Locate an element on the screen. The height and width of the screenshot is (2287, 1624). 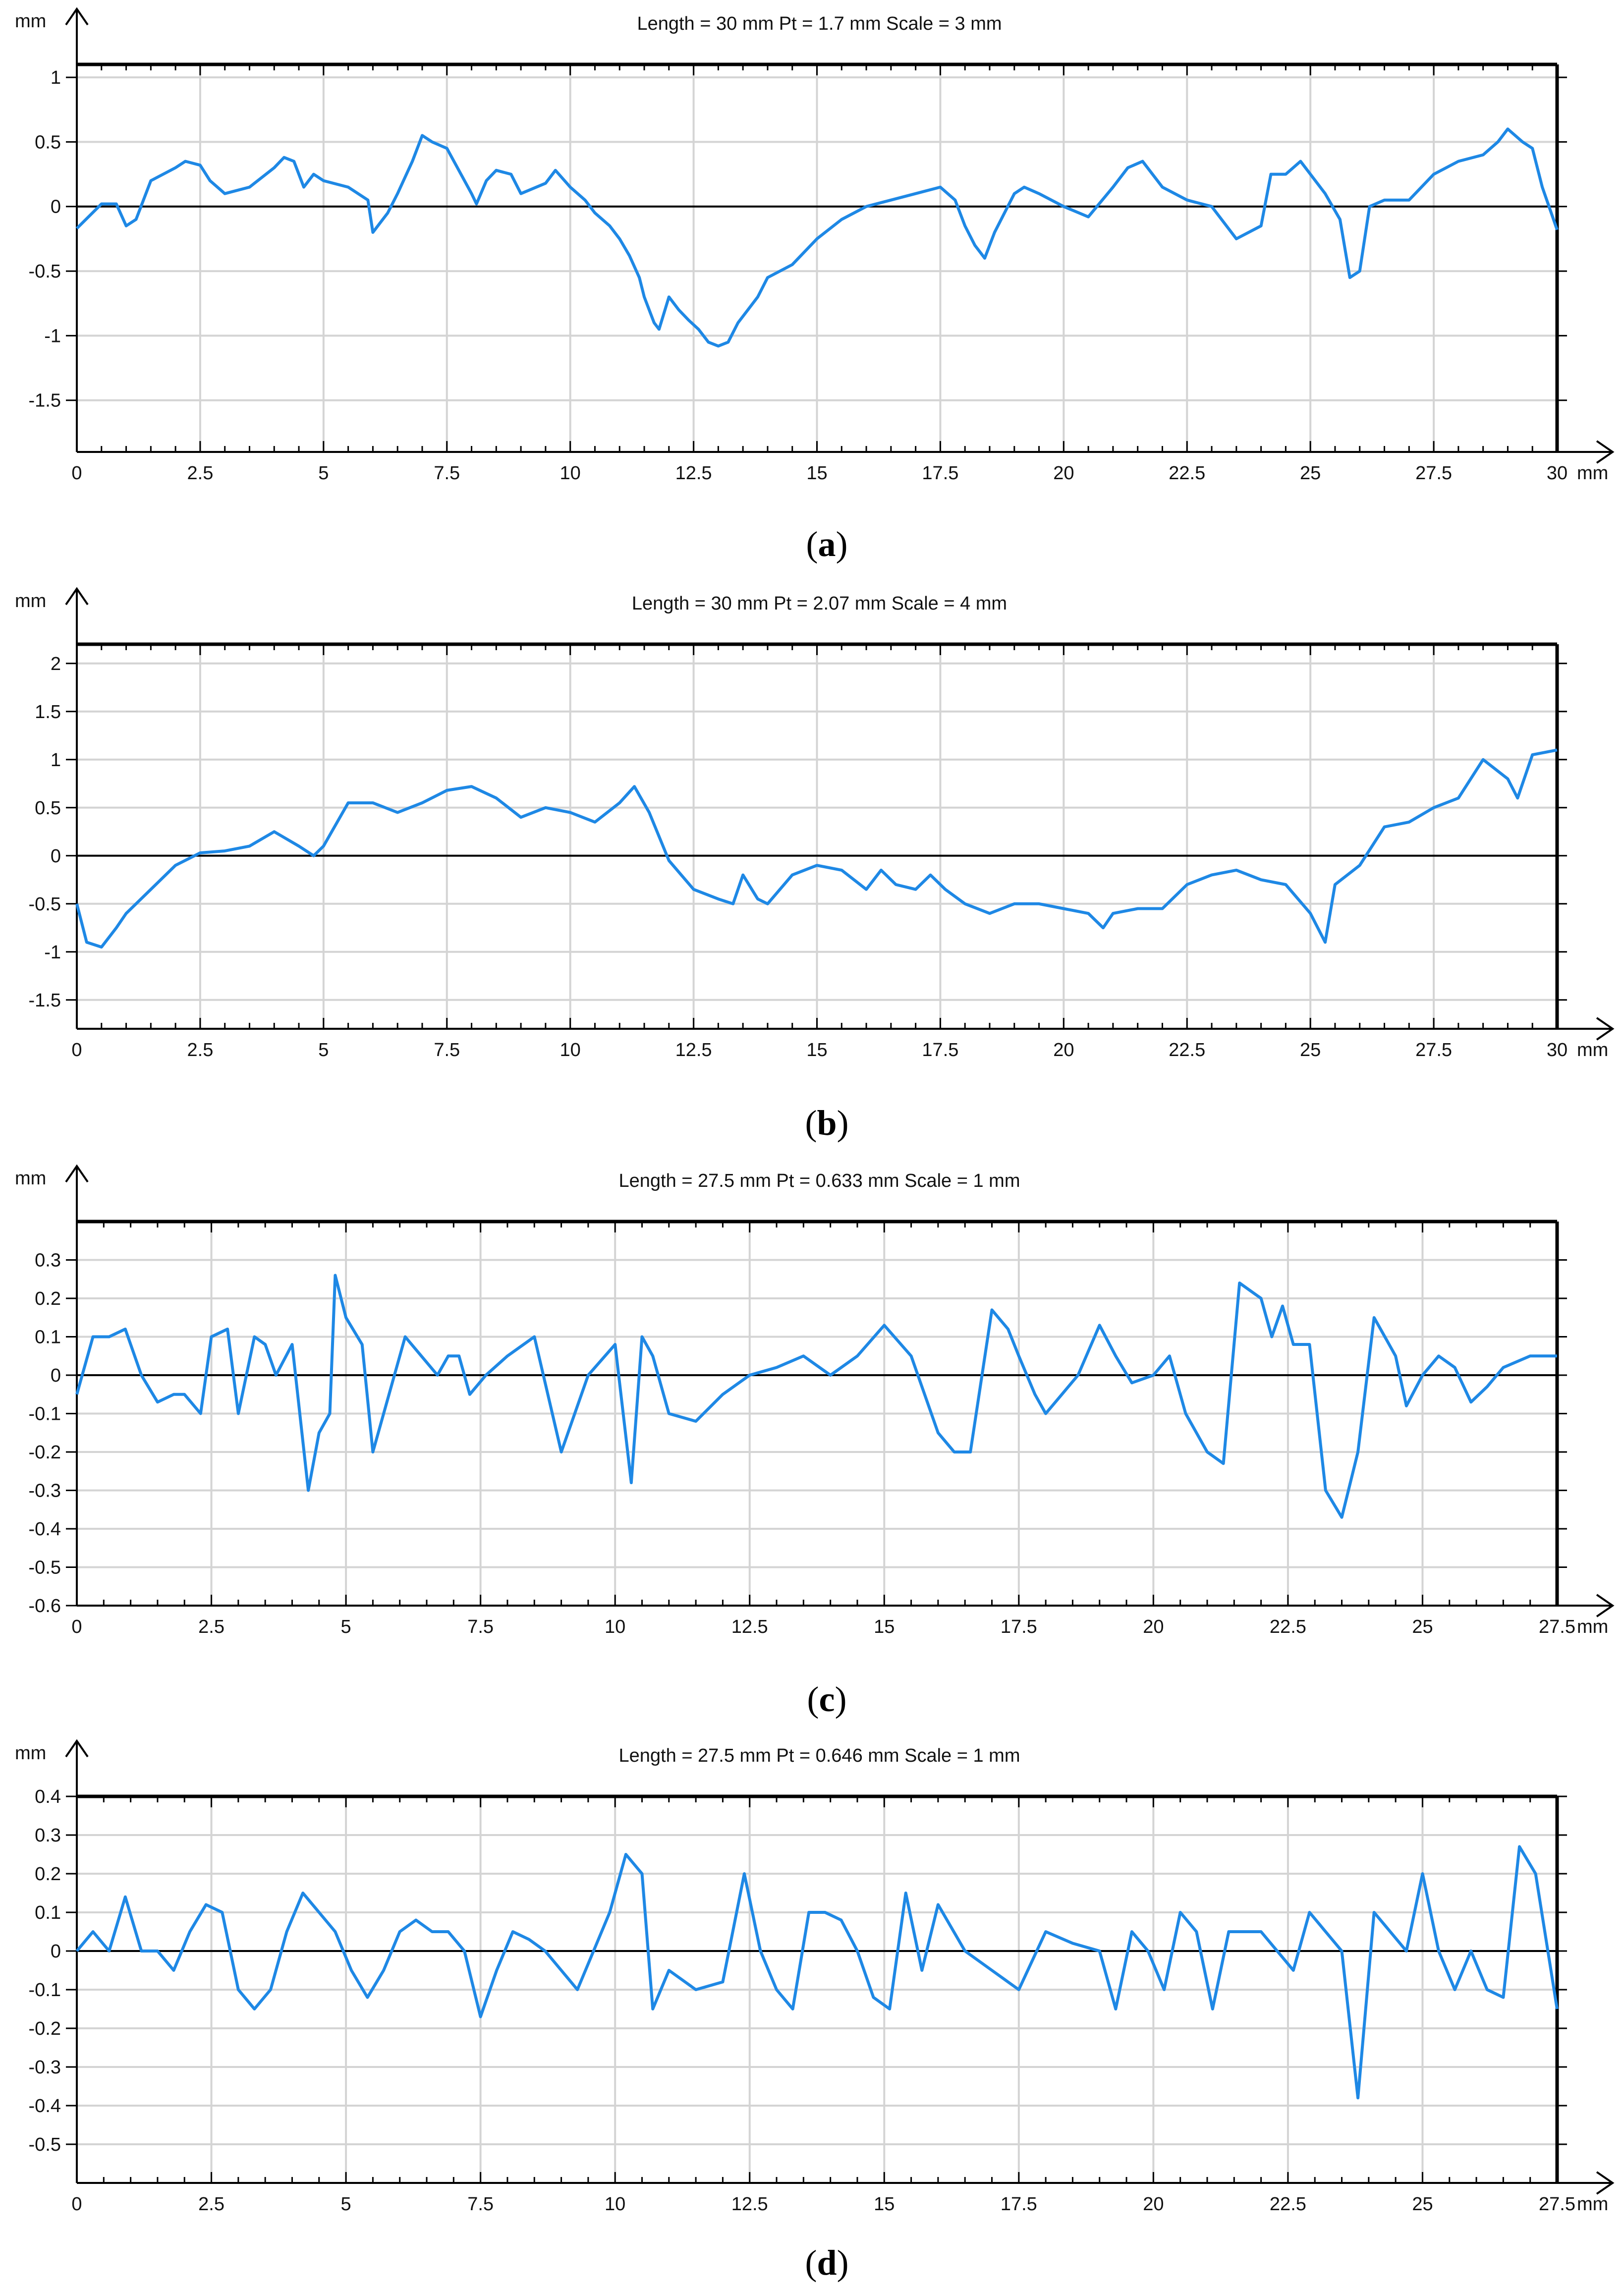
y-tick-label: -0.6 is located at coordinates (45, 1606).